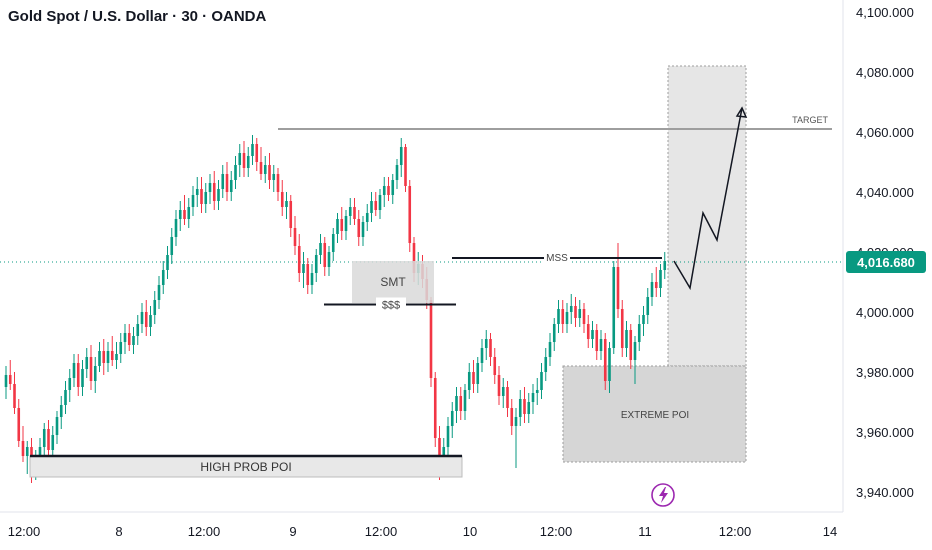  I want to click on last-price-badge: 4,016.680, so click(886, 261).